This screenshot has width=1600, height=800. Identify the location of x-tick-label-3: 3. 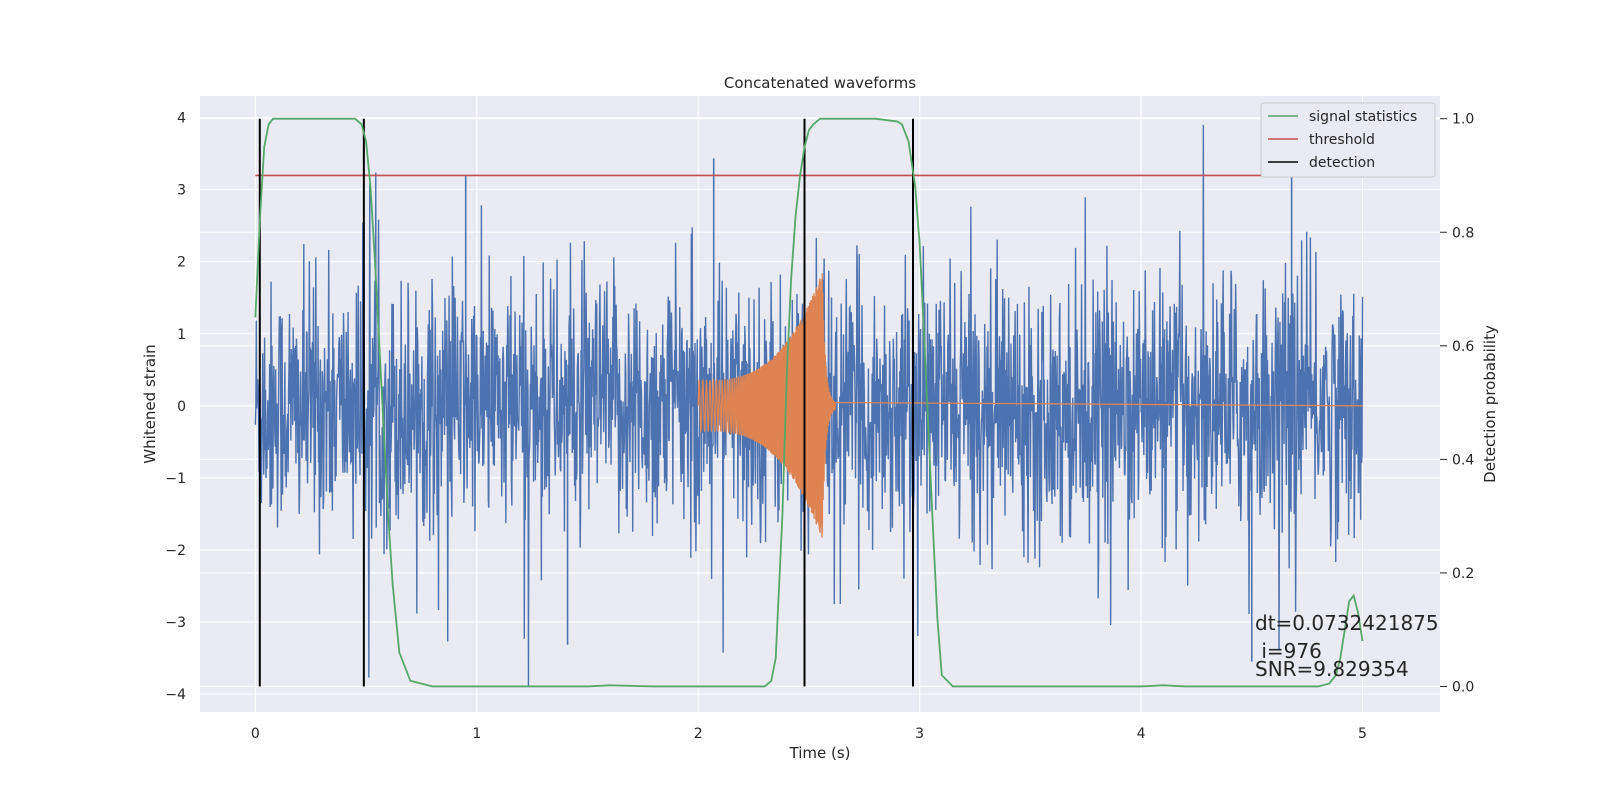
(919, 734).